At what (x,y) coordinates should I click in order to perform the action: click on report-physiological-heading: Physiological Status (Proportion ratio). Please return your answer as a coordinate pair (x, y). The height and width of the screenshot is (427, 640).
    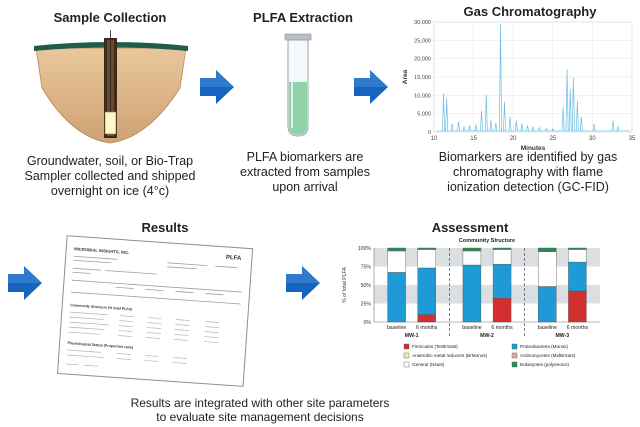
    Looking at the image, I should click on (100, 345).